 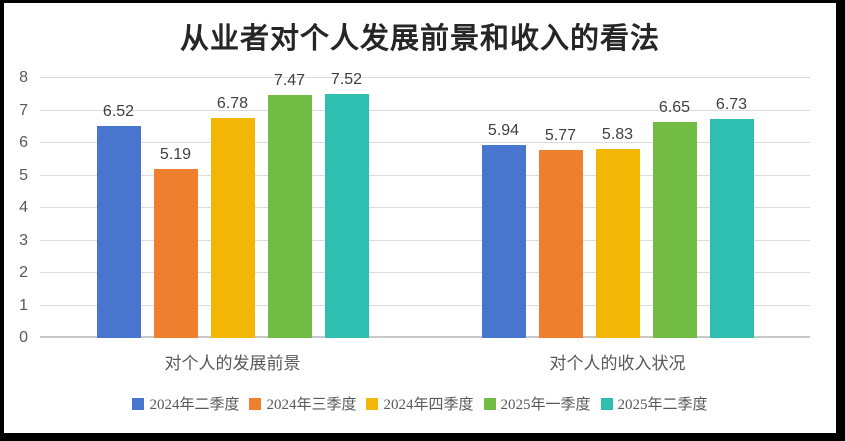 What do you see at coordinates (232, 216) in the screenshot?
I see `bar-2024年四季度: 6.78` at bounding box center [232, 216].